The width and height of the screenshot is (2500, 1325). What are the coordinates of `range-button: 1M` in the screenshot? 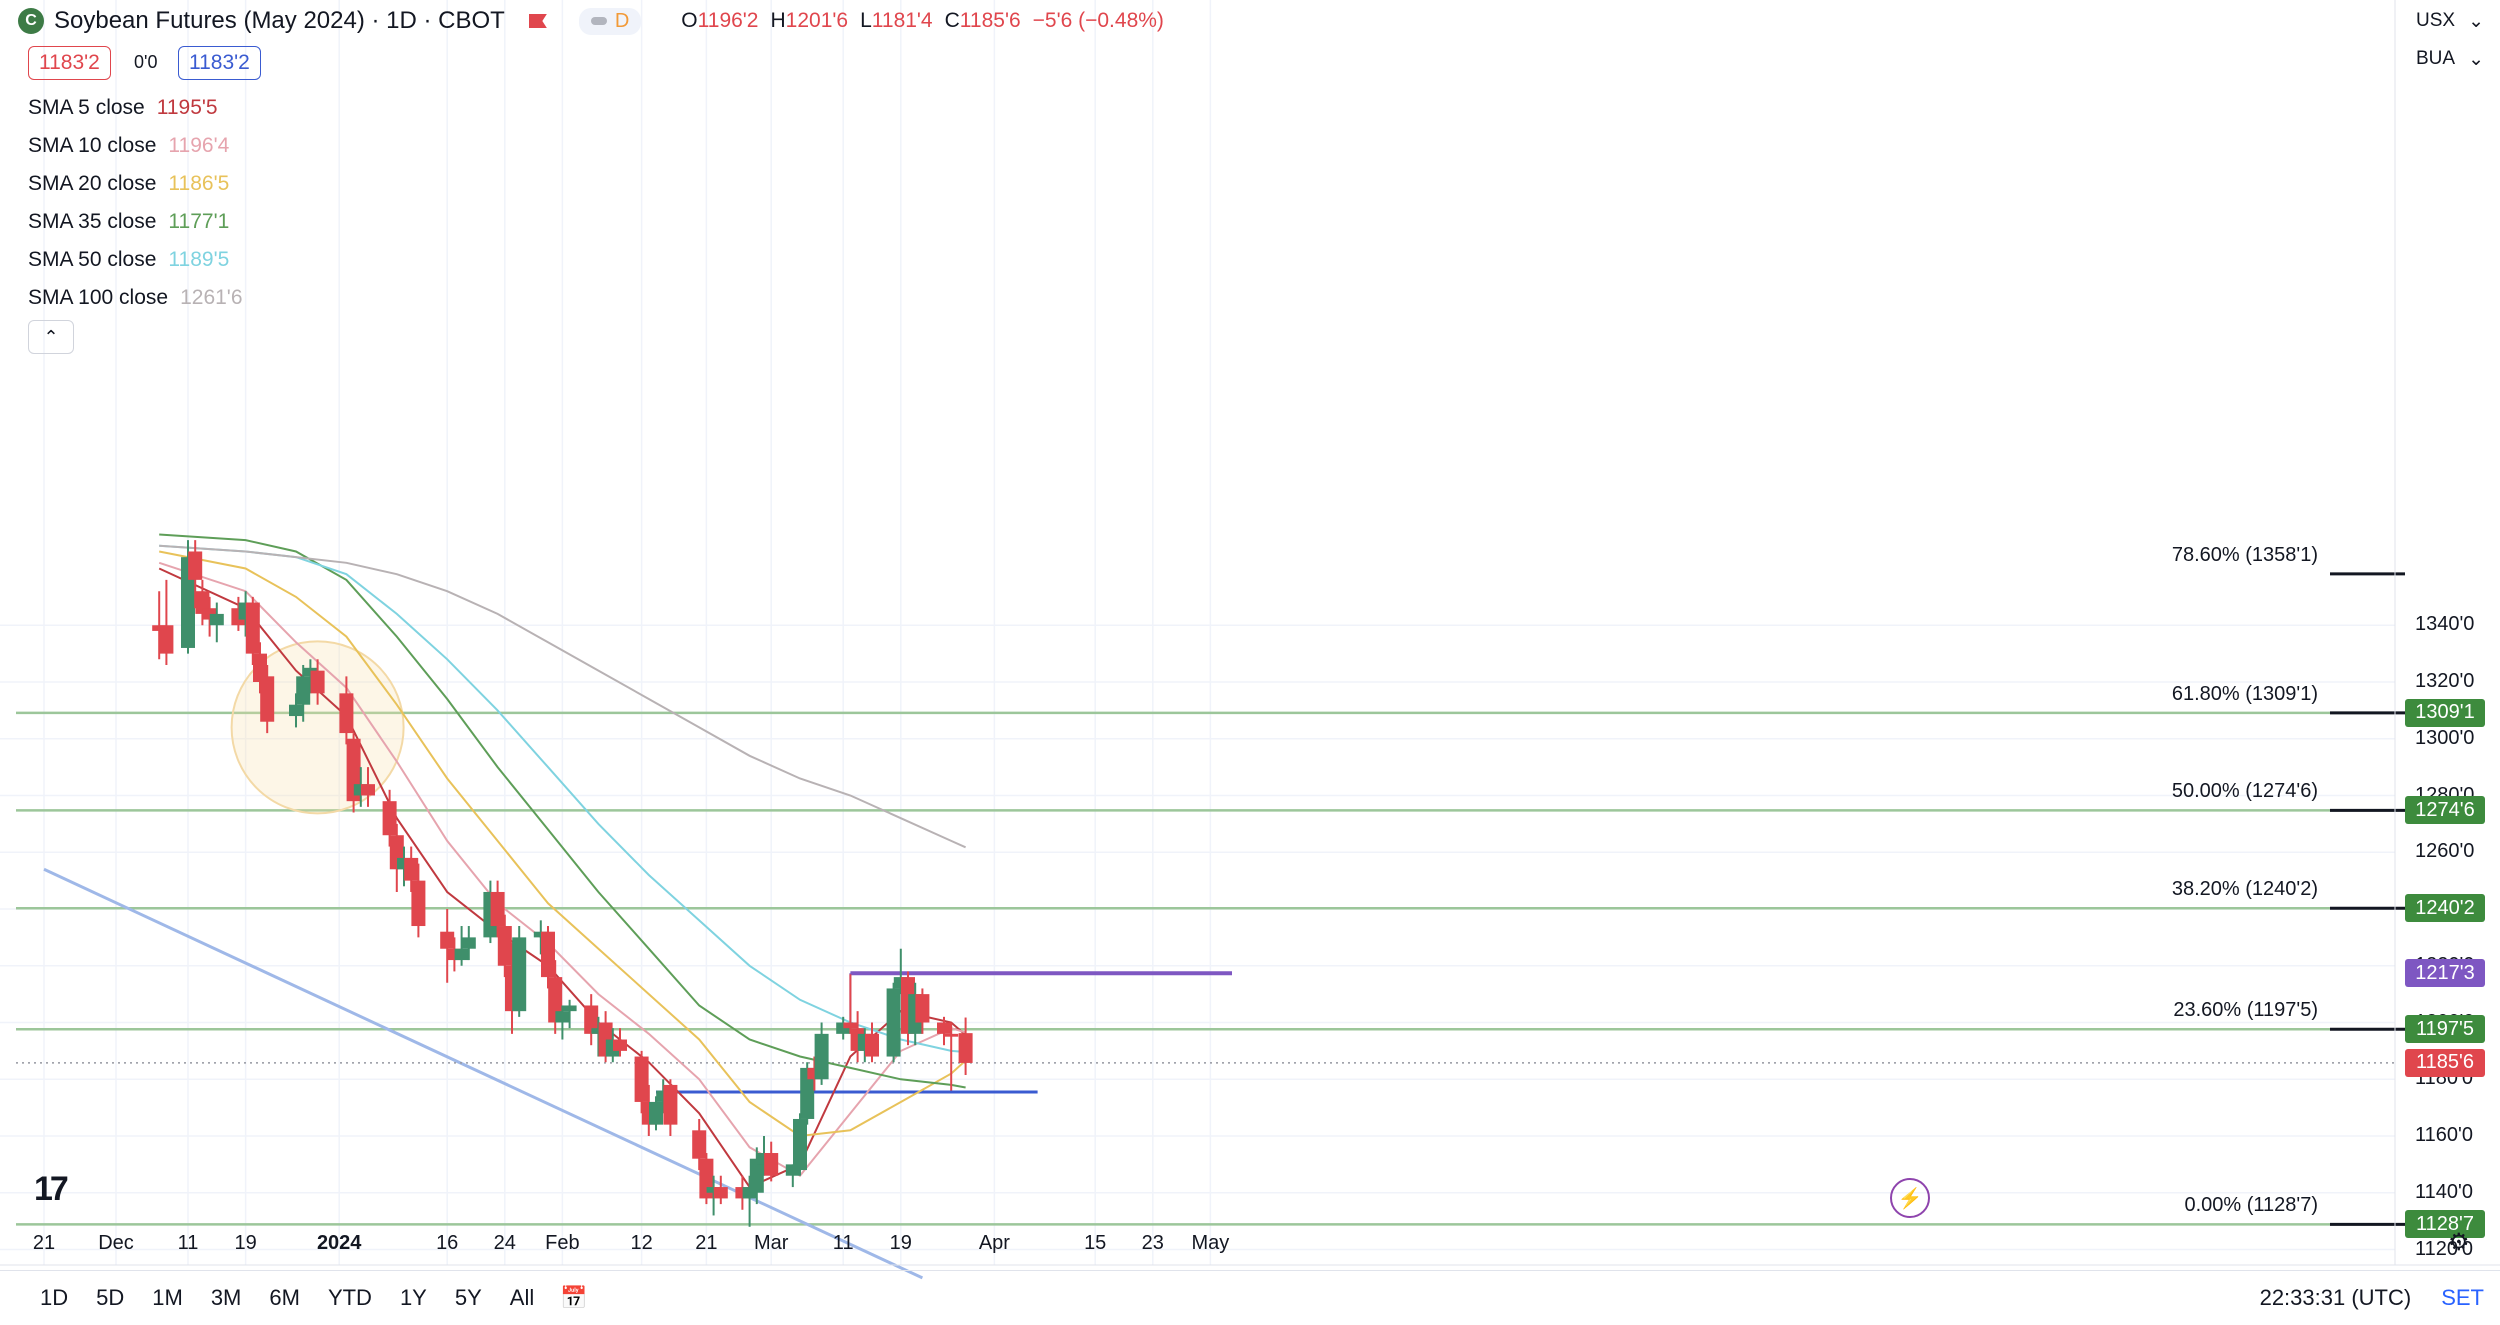 It's located at (167, 1297).